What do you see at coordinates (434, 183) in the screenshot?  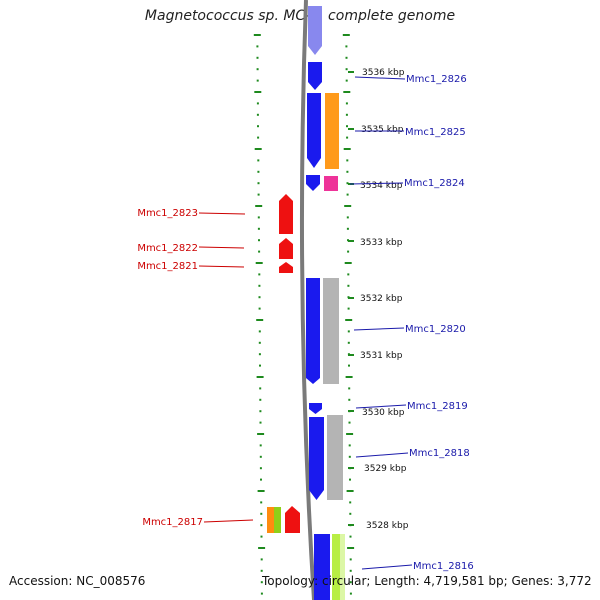 I see `gene-label: Mmc1_2824` at bounding box center [434, 183].